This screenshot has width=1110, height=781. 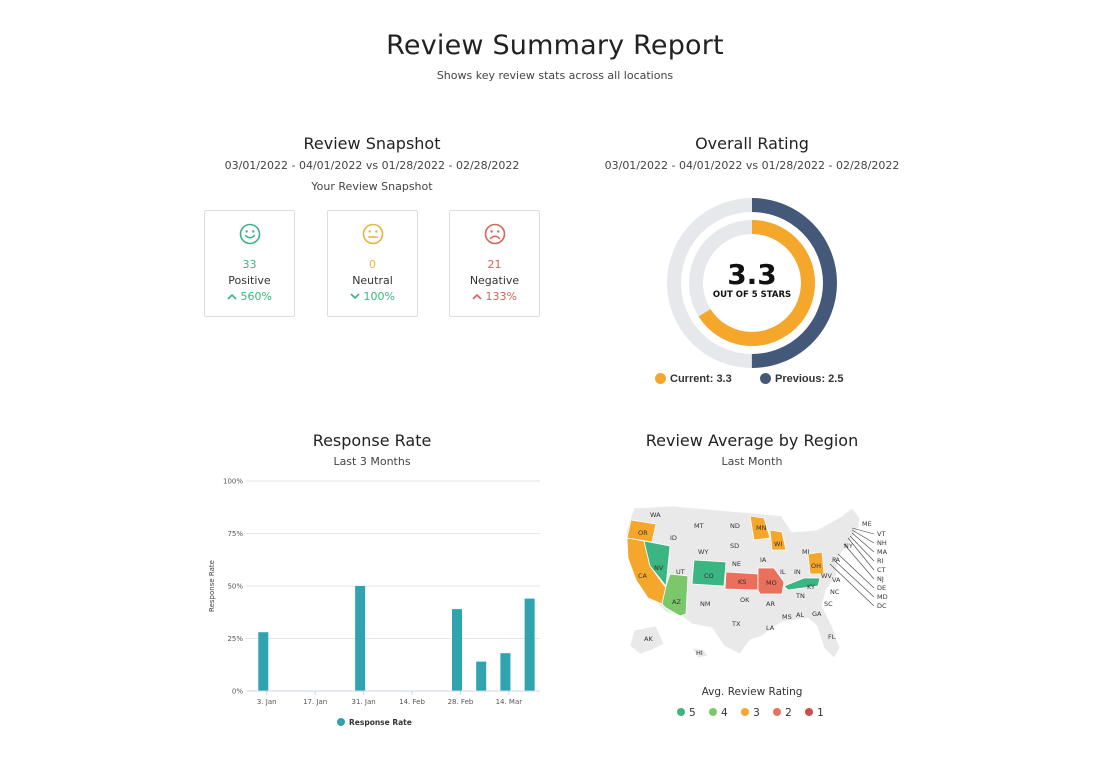 I want to click on legend-item-2: 2, so click(x=782, y=713).